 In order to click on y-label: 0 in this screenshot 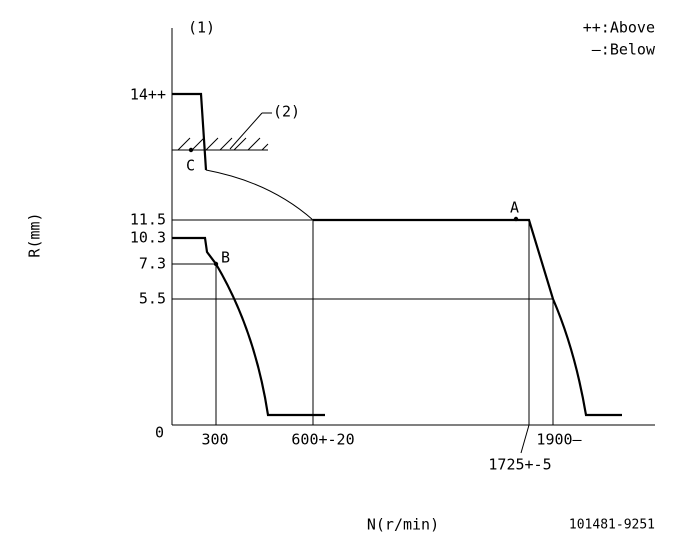, I will do `click(159, 433)`.